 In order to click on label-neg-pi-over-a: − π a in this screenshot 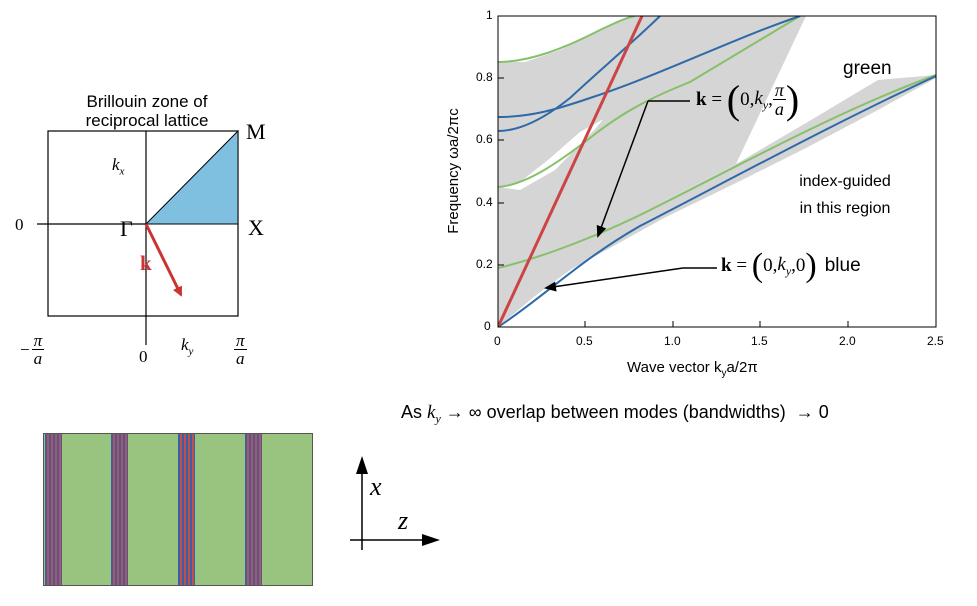, I will do `click(32, 350)`.